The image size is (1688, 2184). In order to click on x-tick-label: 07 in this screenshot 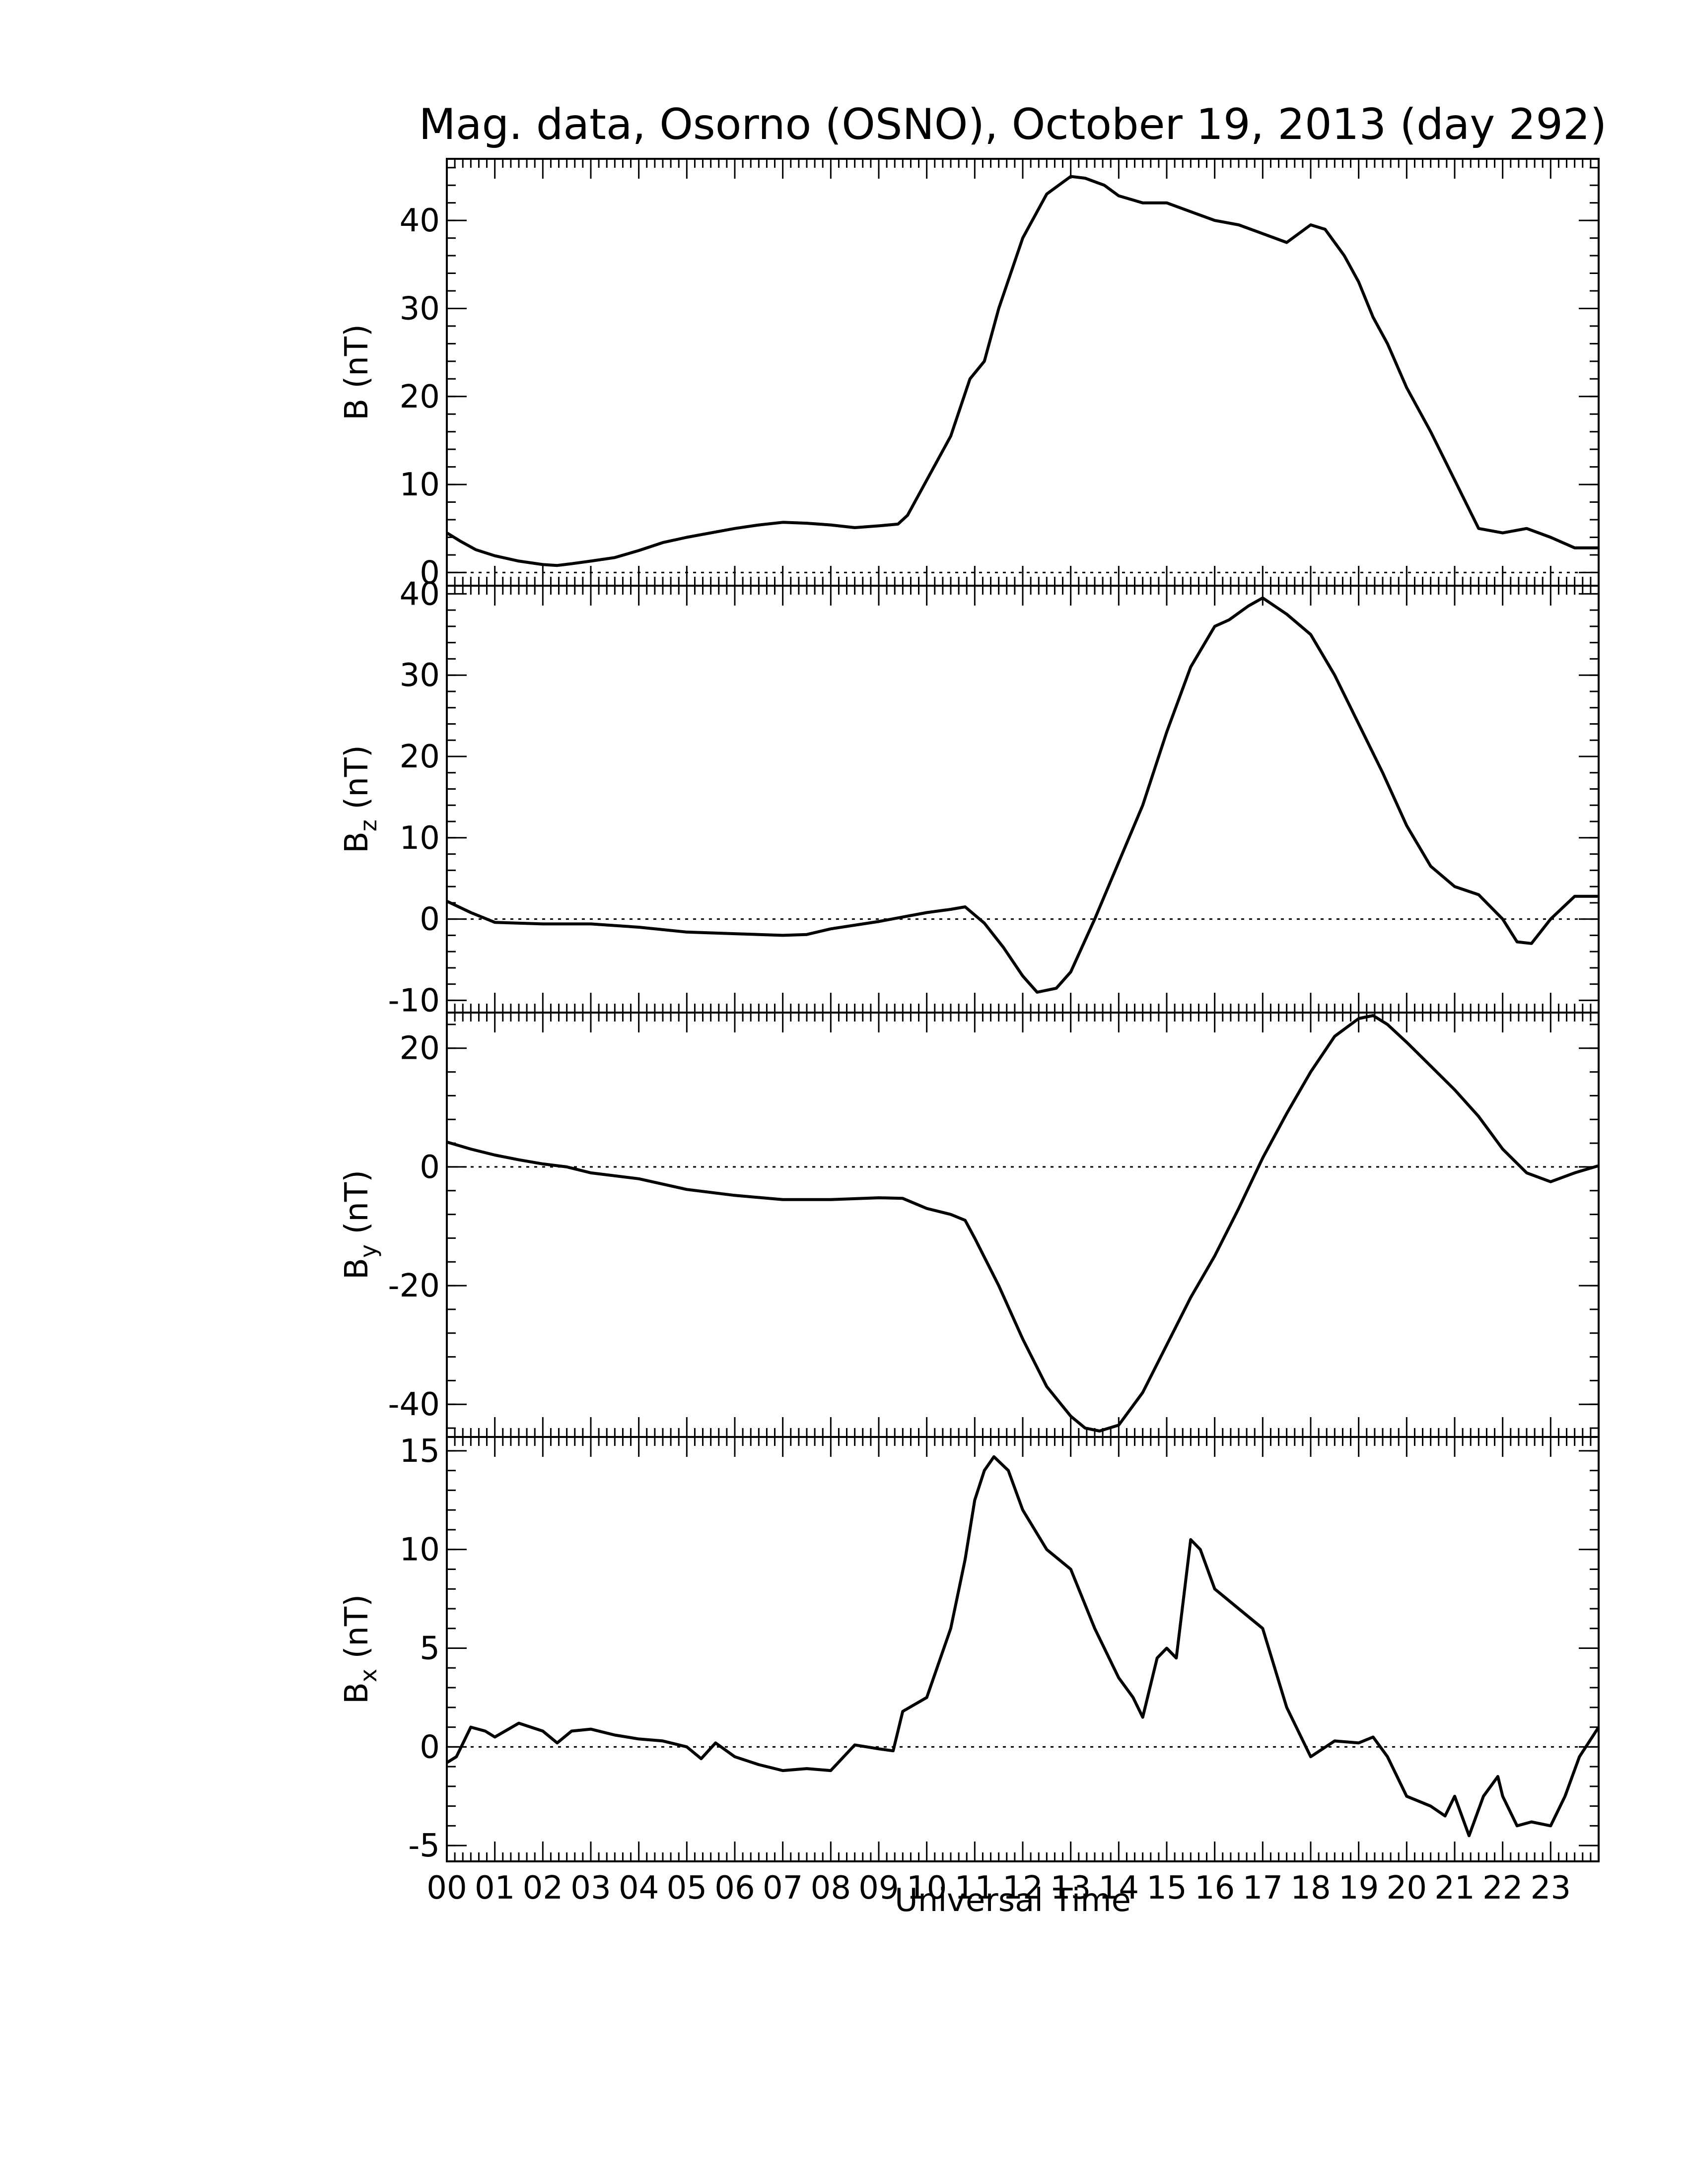, I will do `click(783, 1888)`.